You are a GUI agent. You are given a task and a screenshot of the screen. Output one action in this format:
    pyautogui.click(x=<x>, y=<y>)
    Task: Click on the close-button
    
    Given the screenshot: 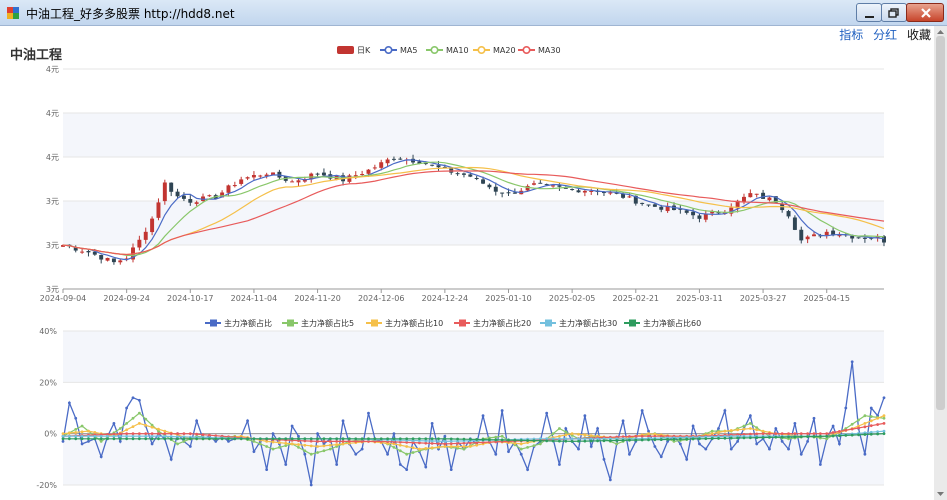 What is the action you would take?
    pyautogui.click(x=925, y=12)
    